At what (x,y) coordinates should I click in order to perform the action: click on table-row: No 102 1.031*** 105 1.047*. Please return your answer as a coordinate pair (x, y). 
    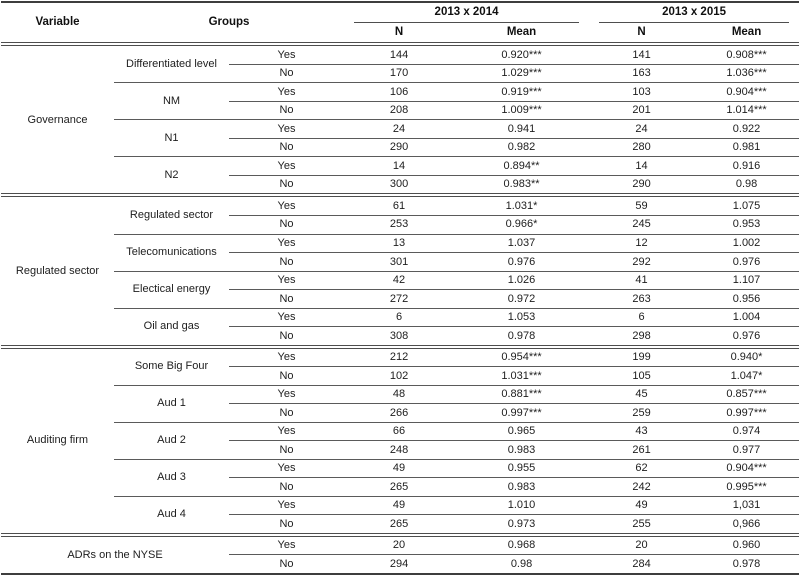
    Looking at the image, I should click on (400, 376).